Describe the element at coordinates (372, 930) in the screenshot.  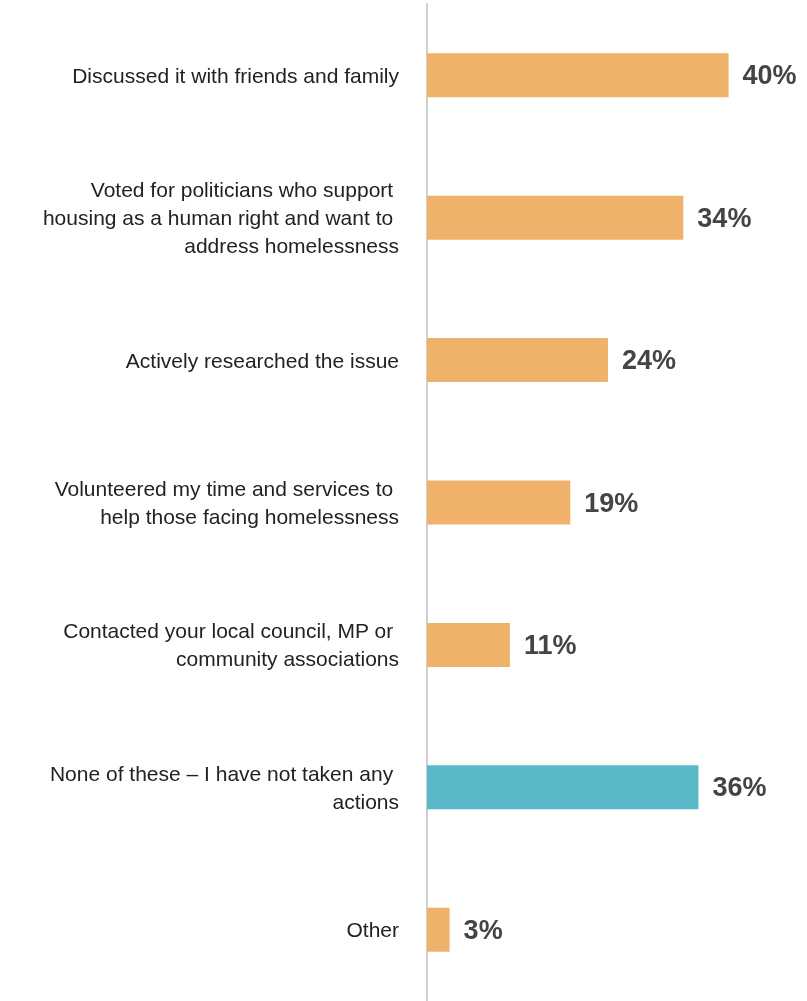
I see `y-tick-label: Other` at that location.